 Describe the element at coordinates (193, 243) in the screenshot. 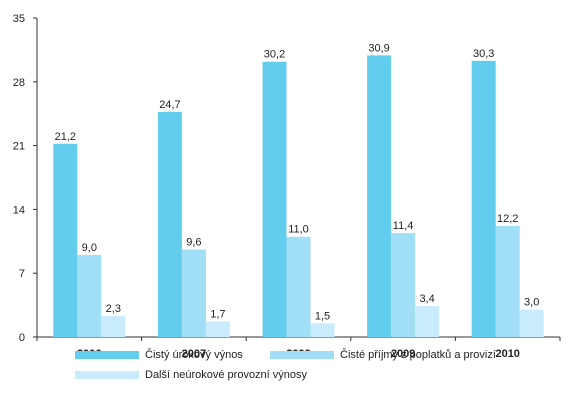

I see `data-label: 9,6` at that location.